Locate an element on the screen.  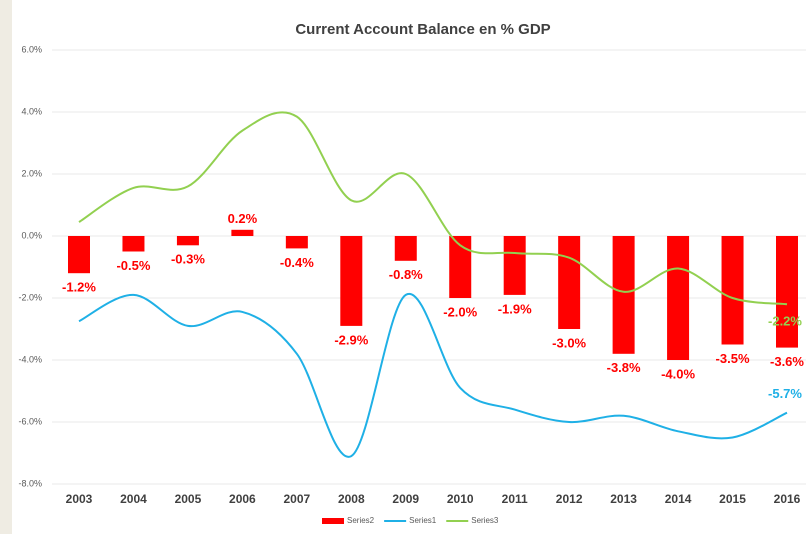
x-tick-label: 2008 is located at coordinates (351, 499).